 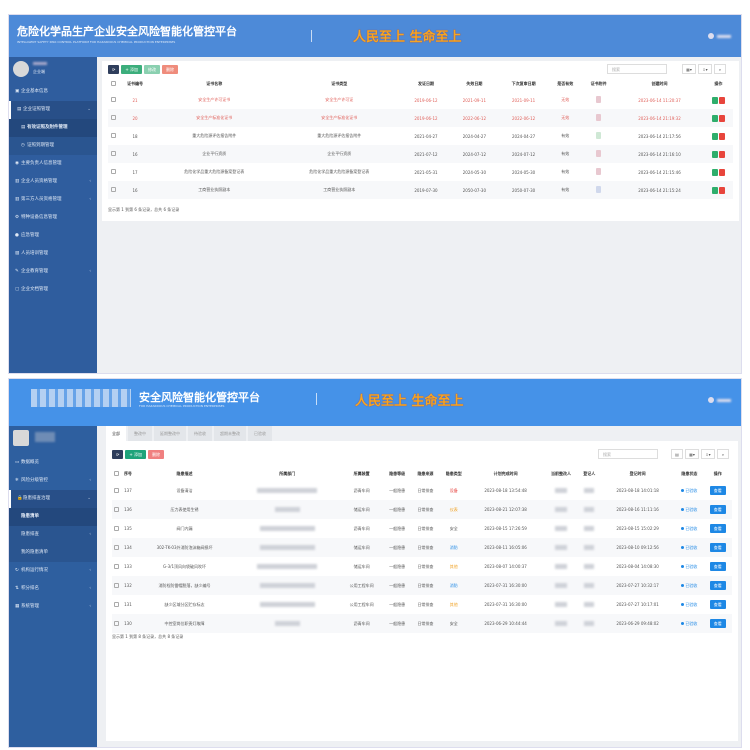 I want to click on user-role: 企业端, so click(x=39, y=71).